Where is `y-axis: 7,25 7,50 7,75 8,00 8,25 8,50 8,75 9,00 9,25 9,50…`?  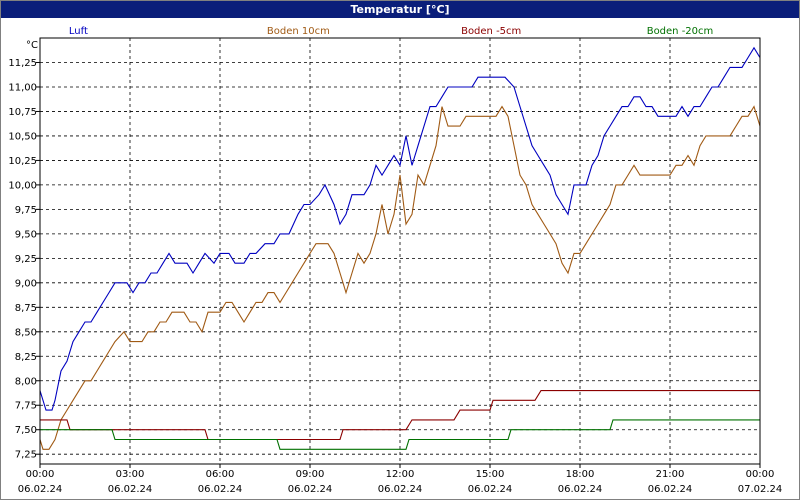
y-axis: 7,25 7,50 7,75 8,00 8,25 8,50 8,75 9,00 9,25 9,50… is located at coordinates (24, 259).